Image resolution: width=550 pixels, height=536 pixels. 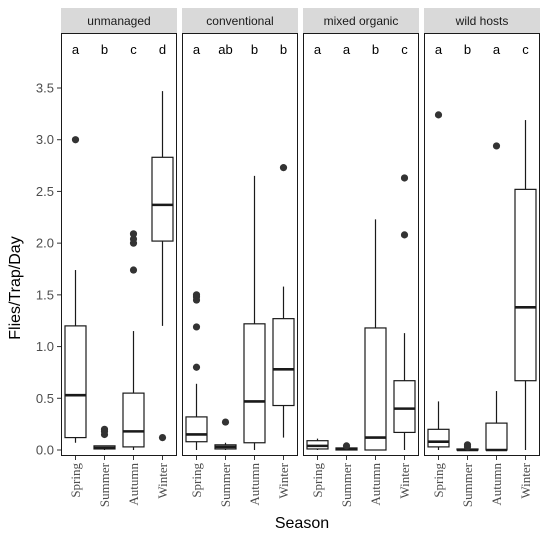 I want to click on y-axis: 0.0 0.5 1.0 1.5 2.0 2.5 3.0 3.5, so click(x=48, y=269).